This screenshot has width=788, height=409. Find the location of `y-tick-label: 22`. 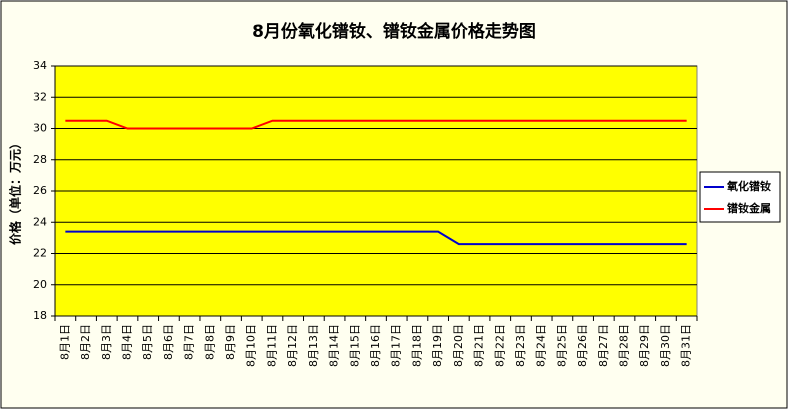

y-tick-label: 22 is located at coordinates (40, 253).